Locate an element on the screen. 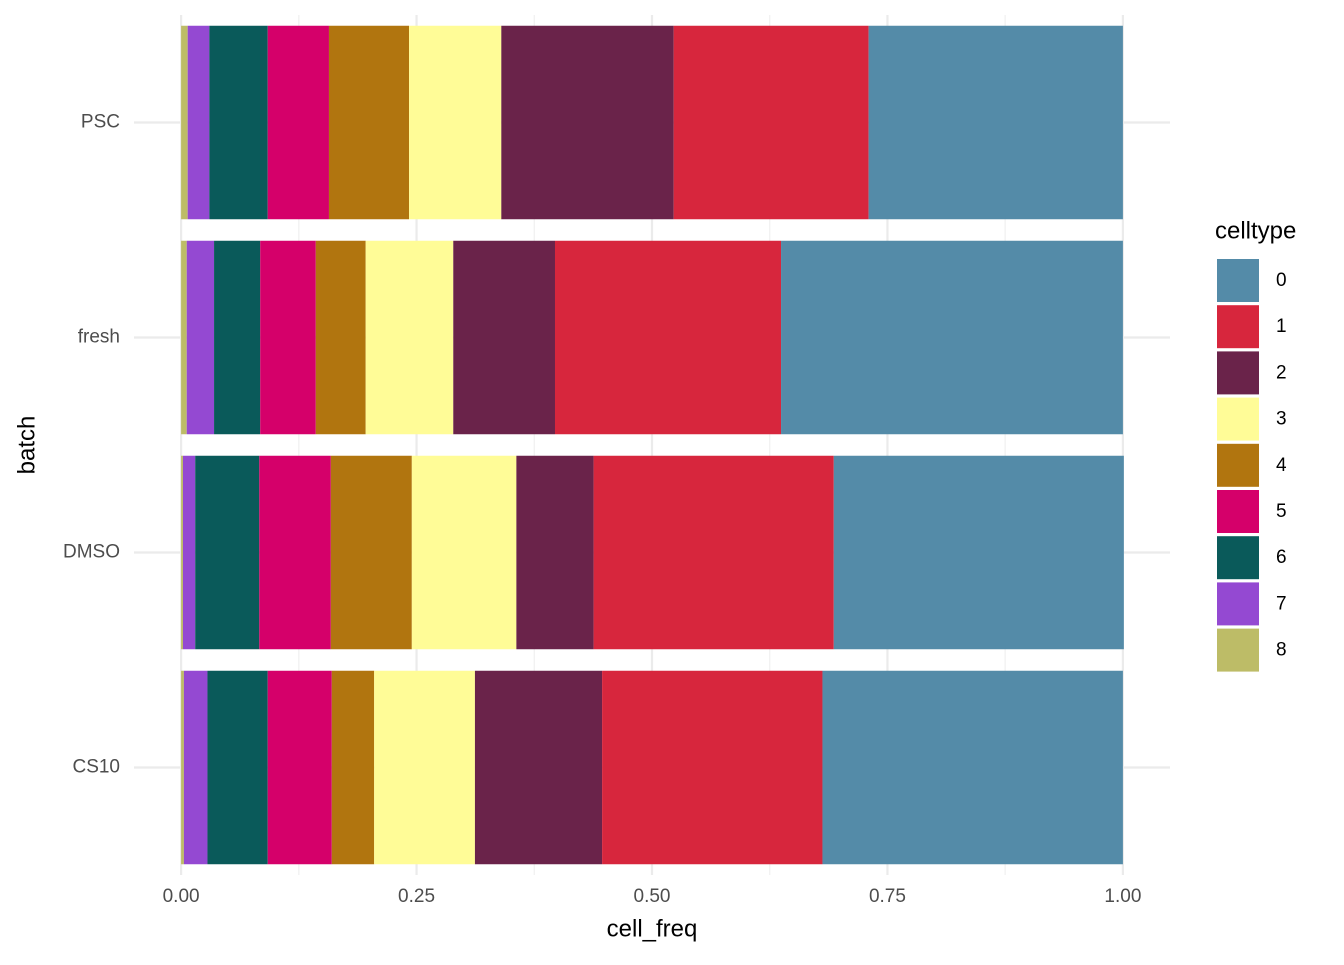 This screenshot has height=965, width=1344. y-tick-label: fresh is located at coordinates (99, 337).